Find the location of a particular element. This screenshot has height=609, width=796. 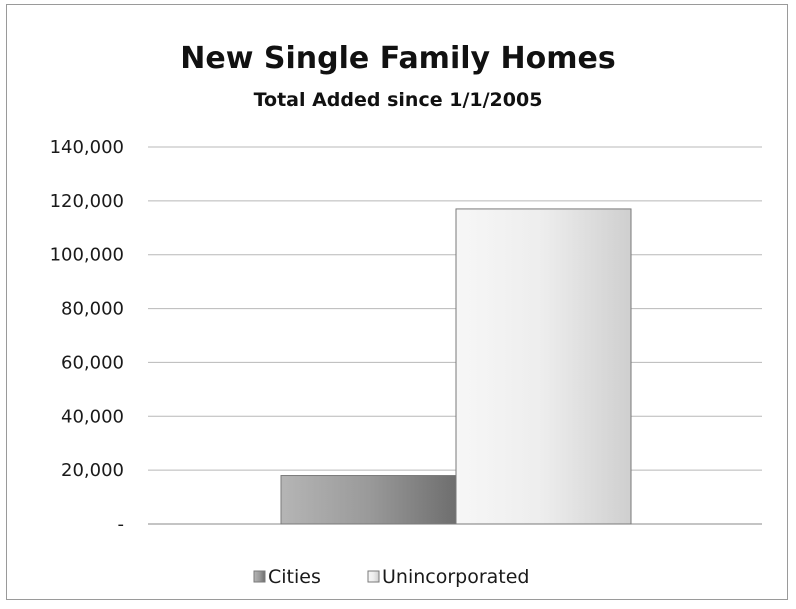

chart-title: New Single Family Homes is located at coordinates (397, 58).